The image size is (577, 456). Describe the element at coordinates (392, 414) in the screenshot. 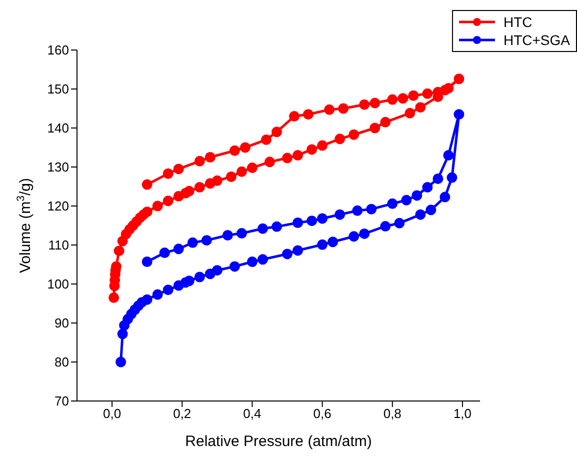

I see `x-tick-label: 0,8` at that location.